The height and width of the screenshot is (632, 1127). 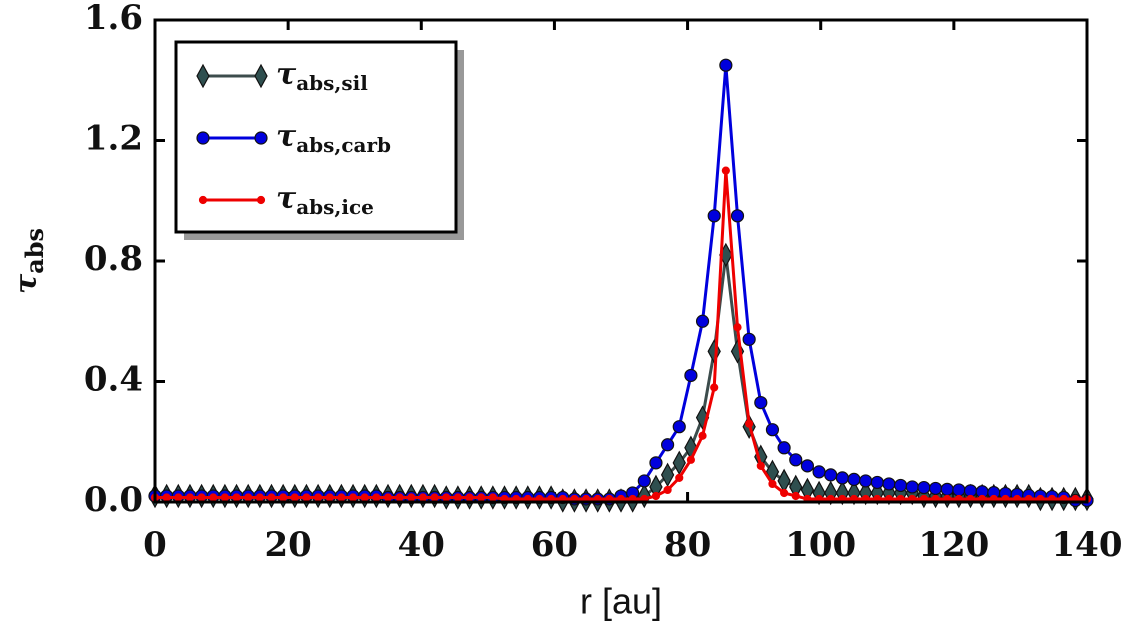 What do you see at coordinates (325, 200) in the screenshot?
I see `legend-label: τabs,ice` at bounding box center [325, 200].